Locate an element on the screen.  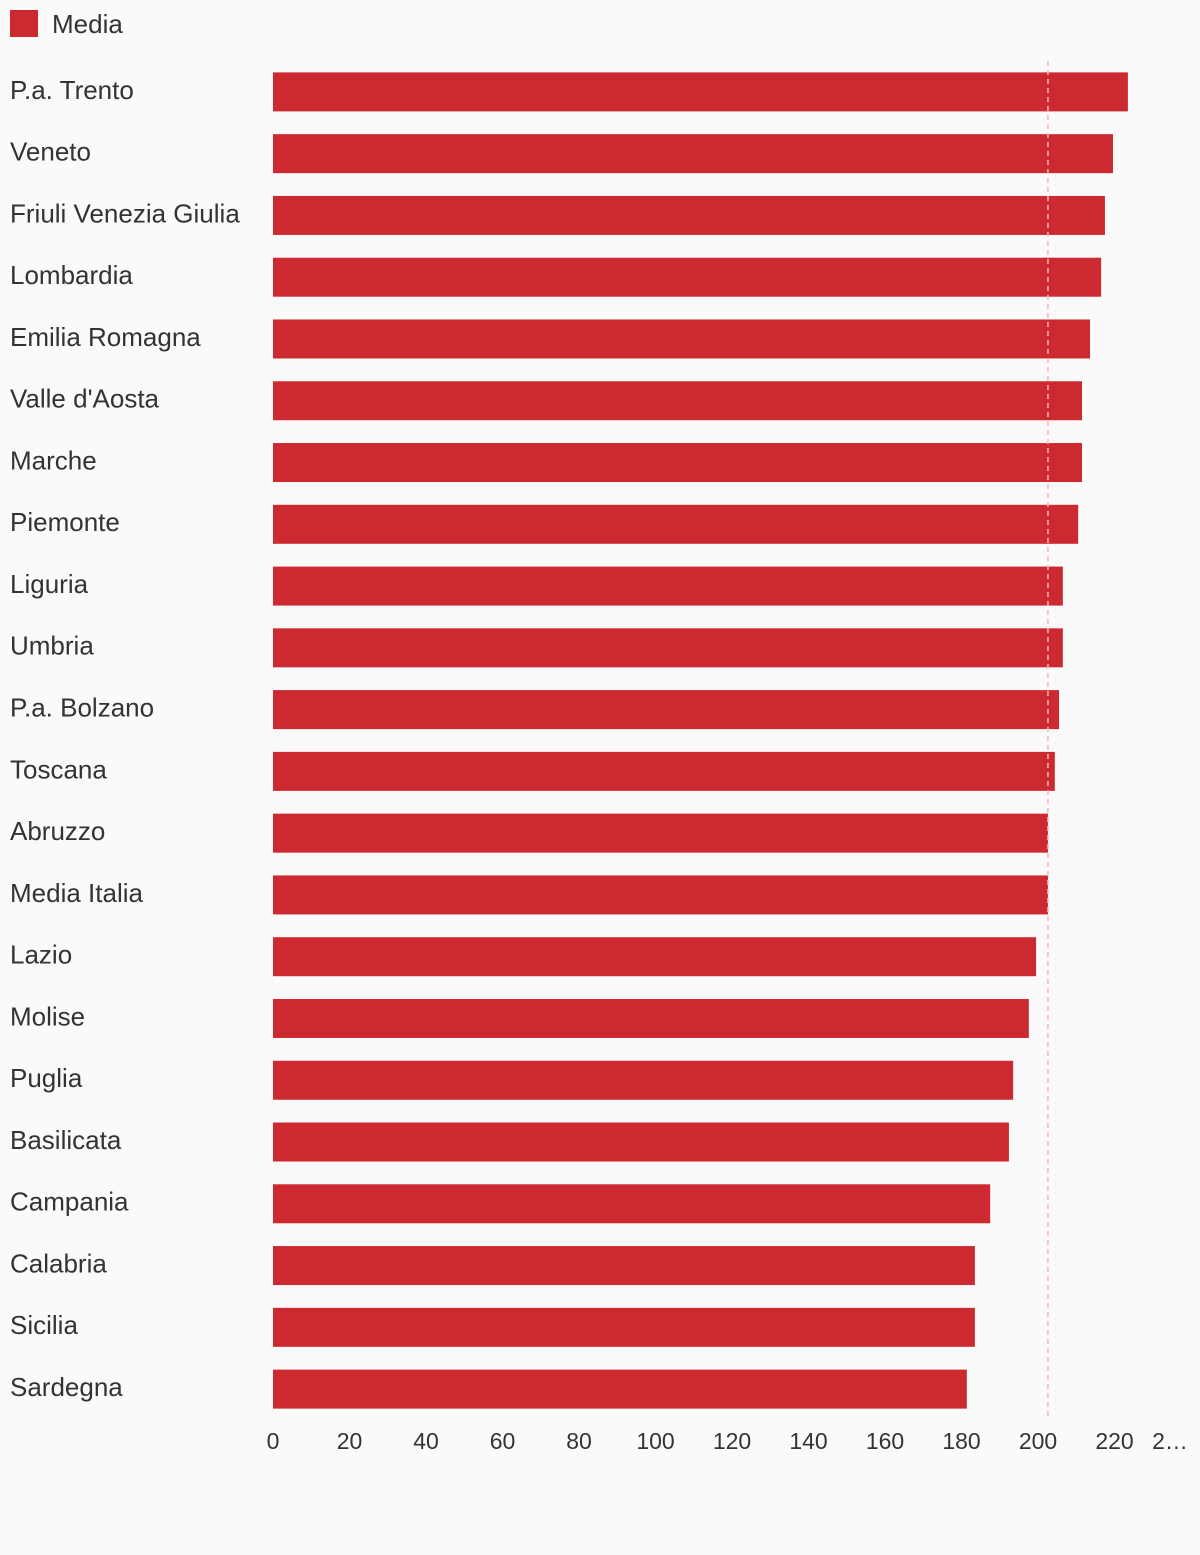
x-tick-label: 60 is located at coordinates (503, 1441).